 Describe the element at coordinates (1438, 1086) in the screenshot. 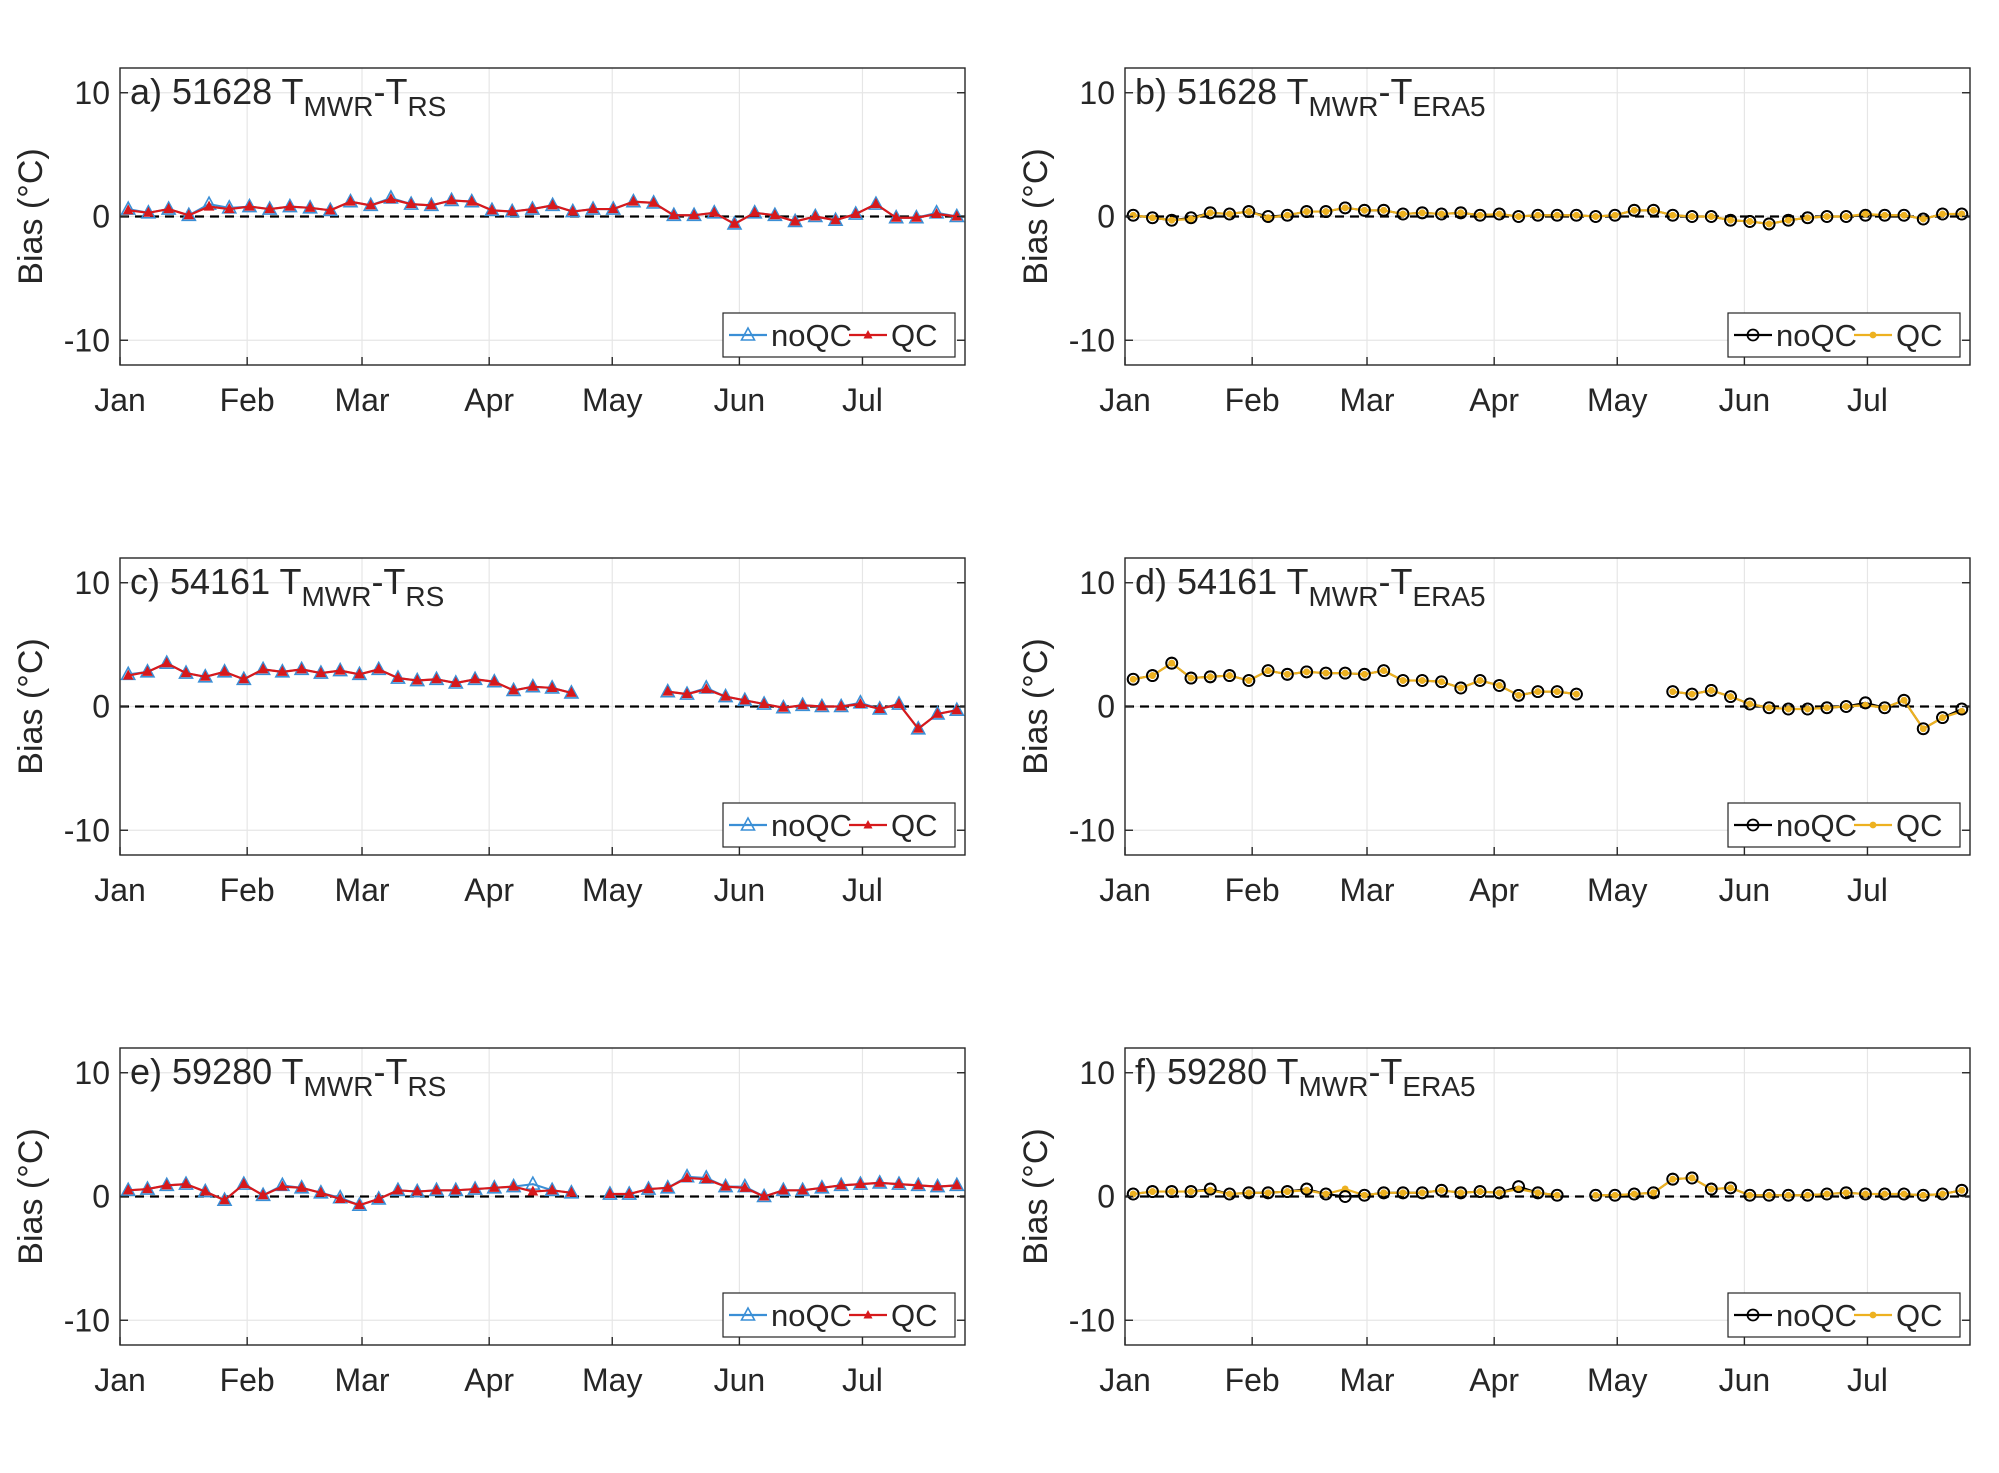

I see `title-subscript: ERA5` at that location.